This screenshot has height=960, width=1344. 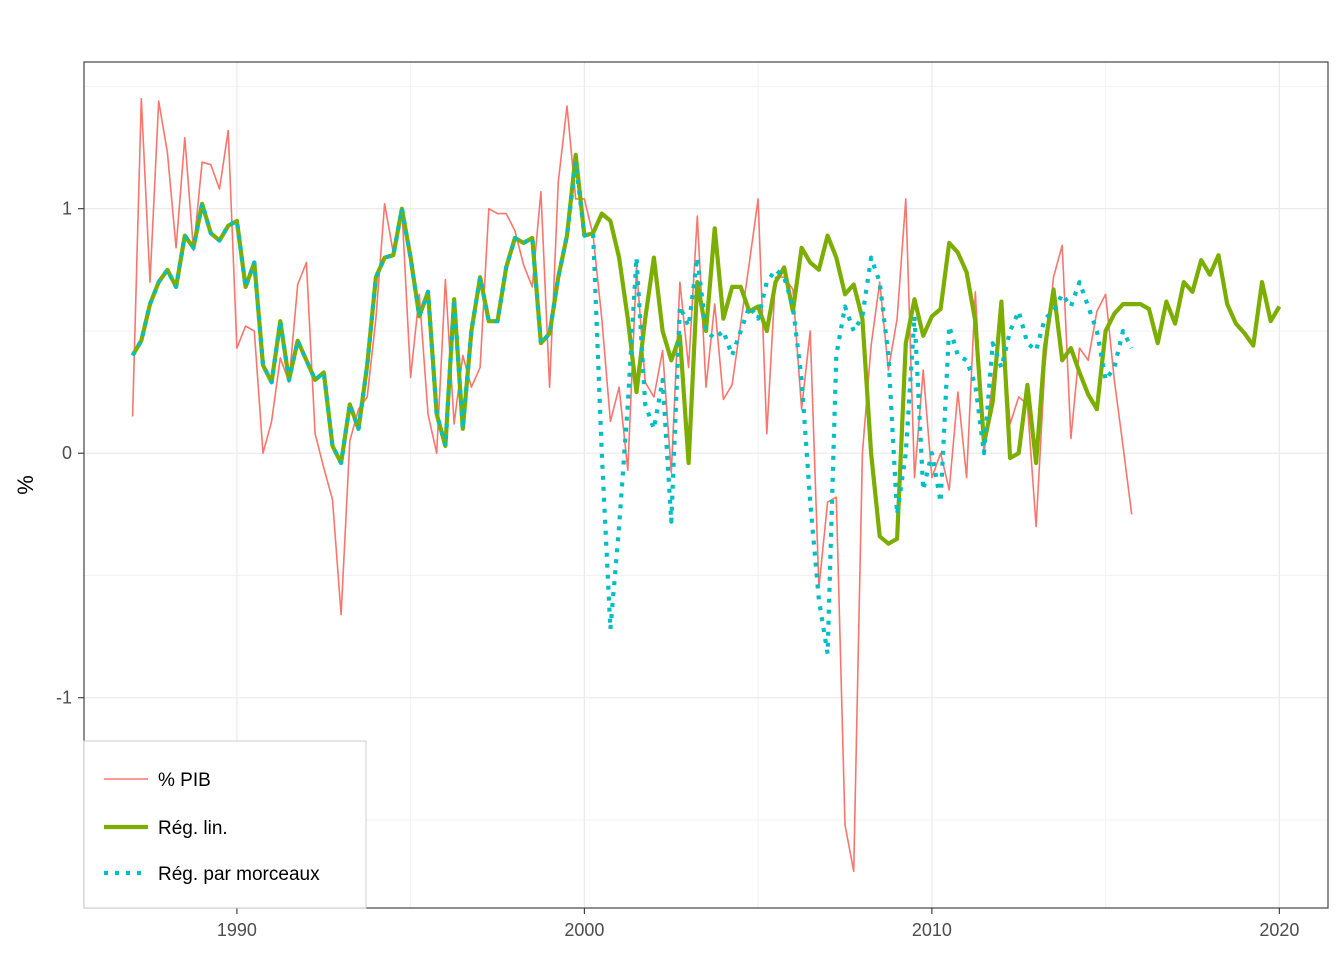 I want to click on y-tick-label: 1, so click(x=67, y=209).